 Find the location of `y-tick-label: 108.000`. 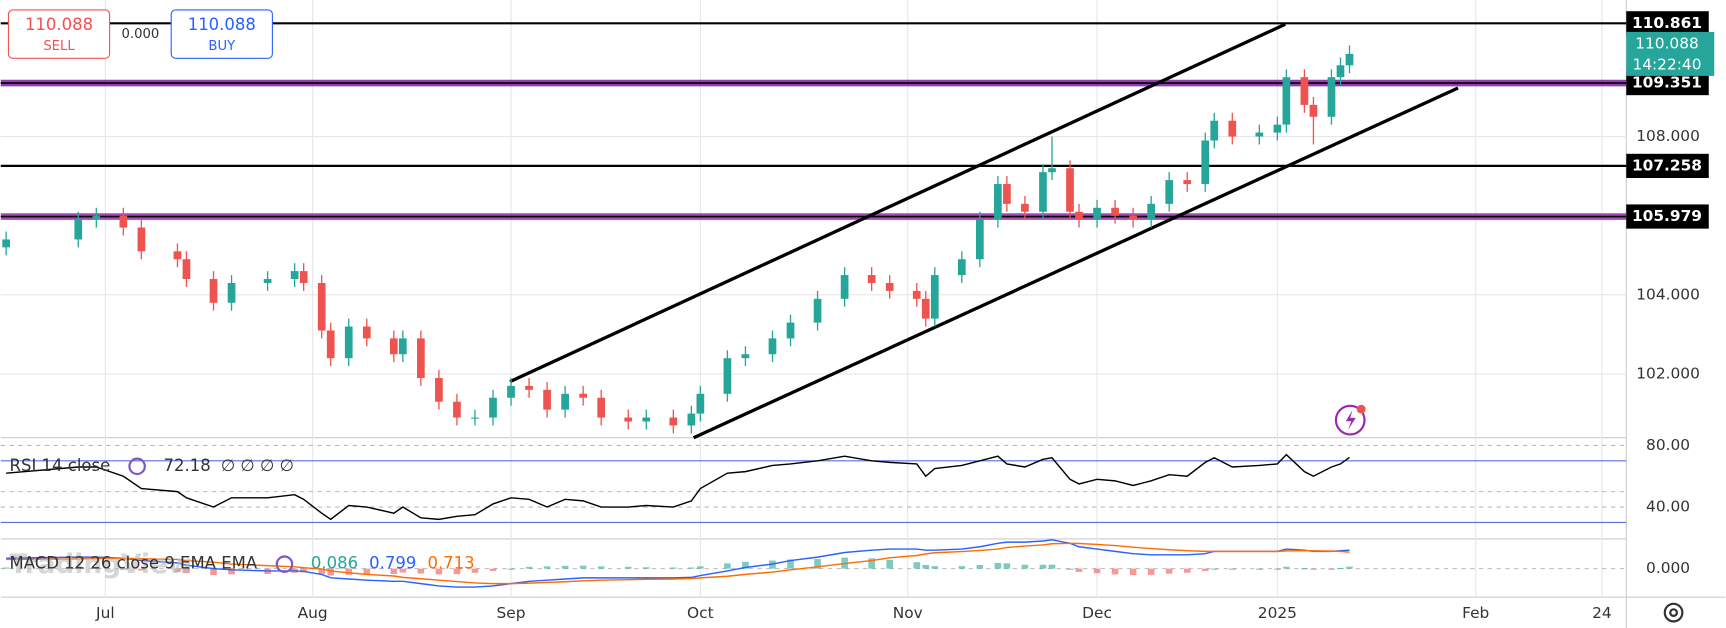

y-tick-label: 108.000 is located at coordinates (1668, 136).